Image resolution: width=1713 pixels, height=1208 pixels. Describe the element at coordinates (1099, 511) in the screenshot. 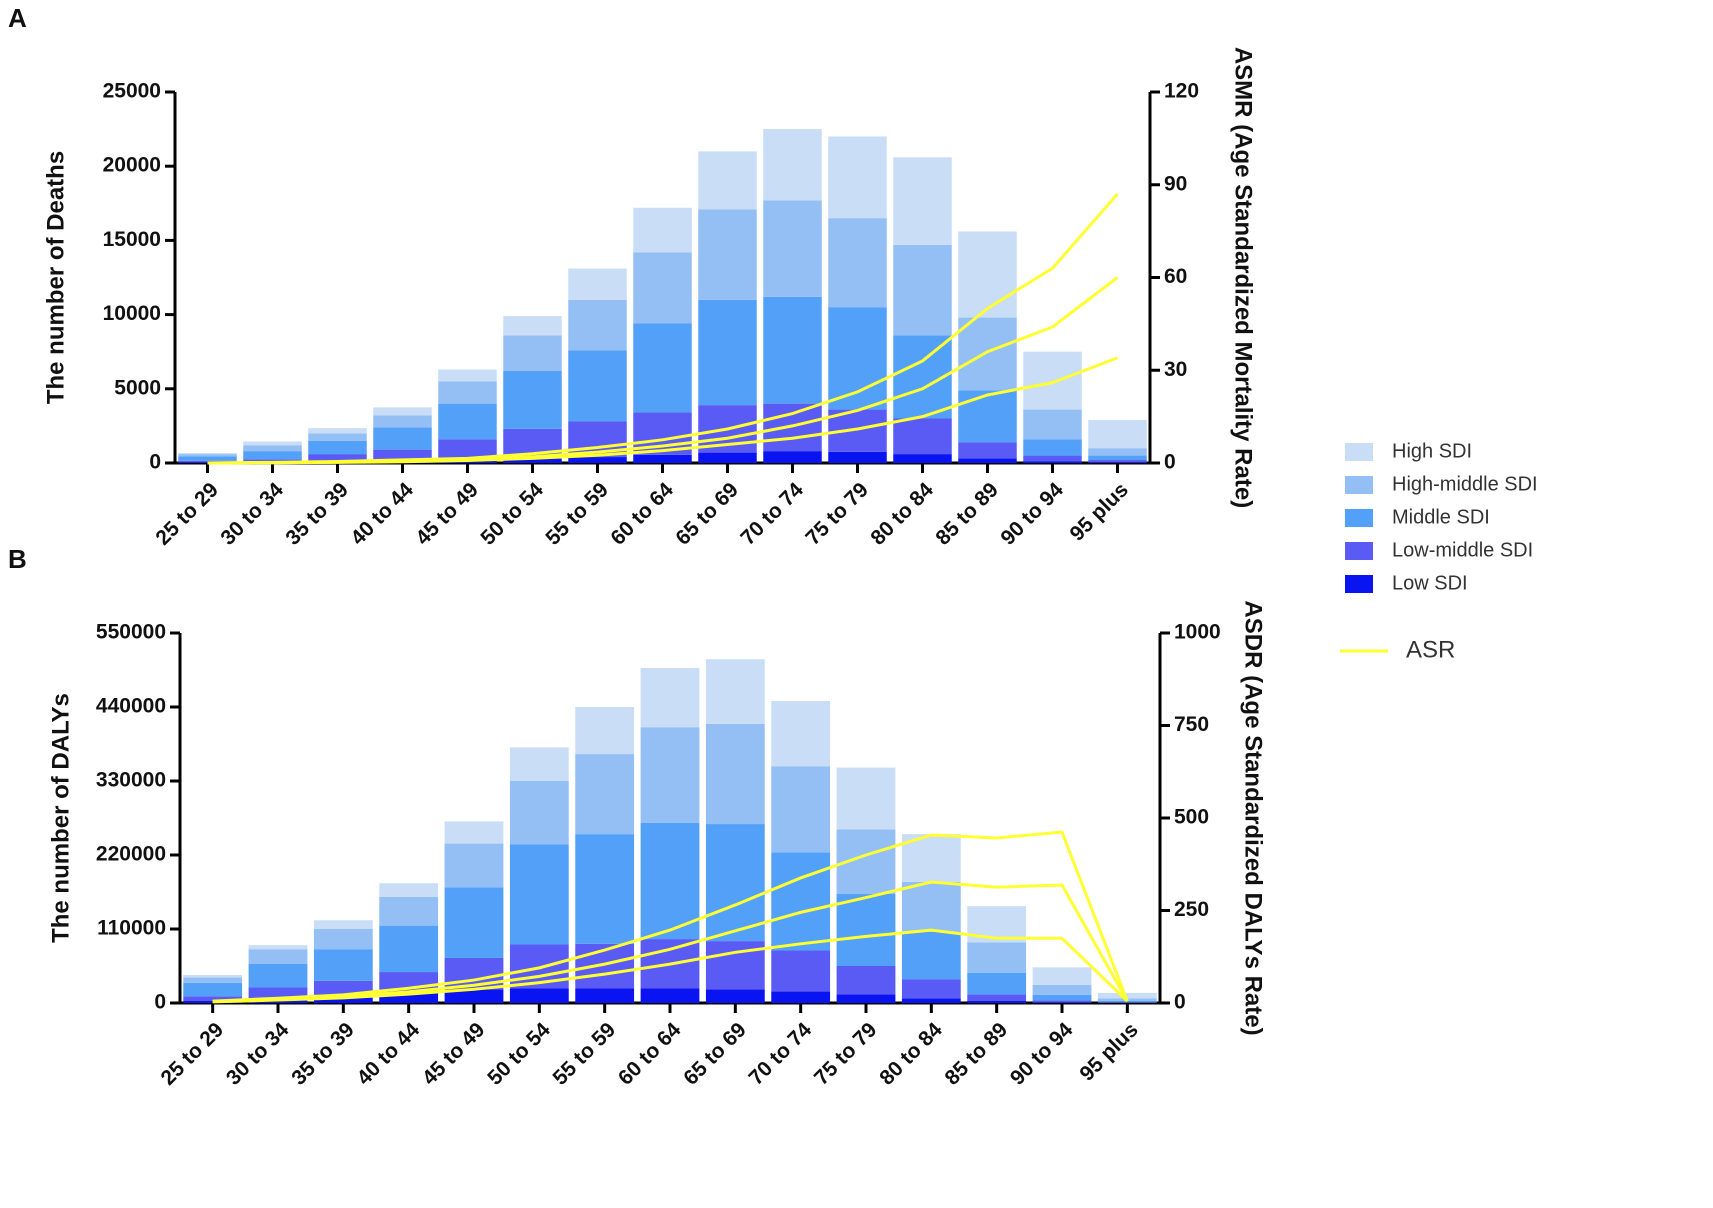

I see `x-tick-label: 95 plus` at that location.